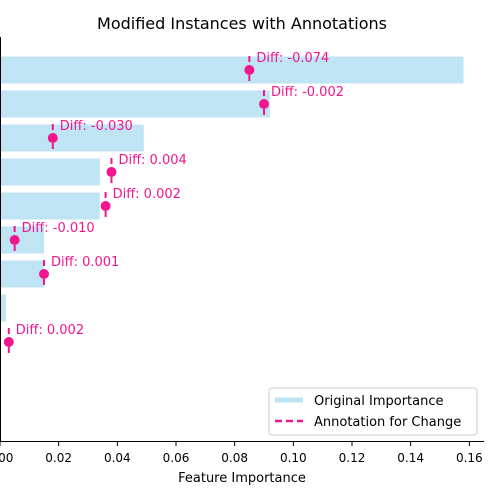  Describe the element at coordinates (152, 160) in the screenshot. I see `diff-label-3: Diff: 0.004` at that location.